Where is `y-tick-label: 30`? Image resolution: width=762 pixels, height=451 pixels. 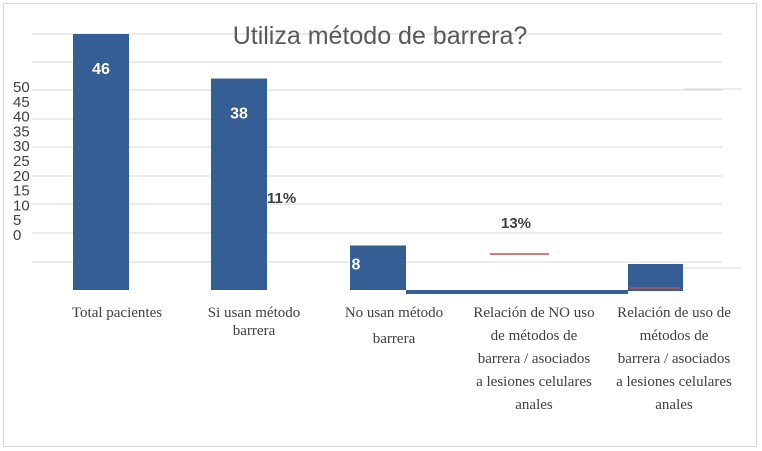
y-tick-label: 30 is located at coordinates (21, 146).